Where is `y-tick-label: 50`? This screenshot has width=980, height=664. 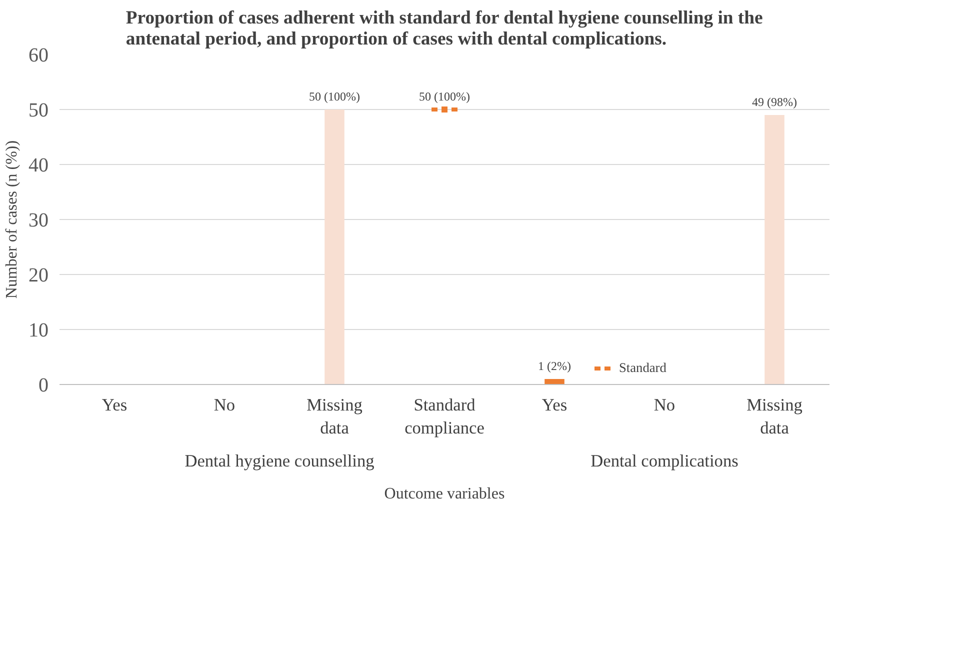 y-tick-label: 50 is located at coordinates (38, 111).